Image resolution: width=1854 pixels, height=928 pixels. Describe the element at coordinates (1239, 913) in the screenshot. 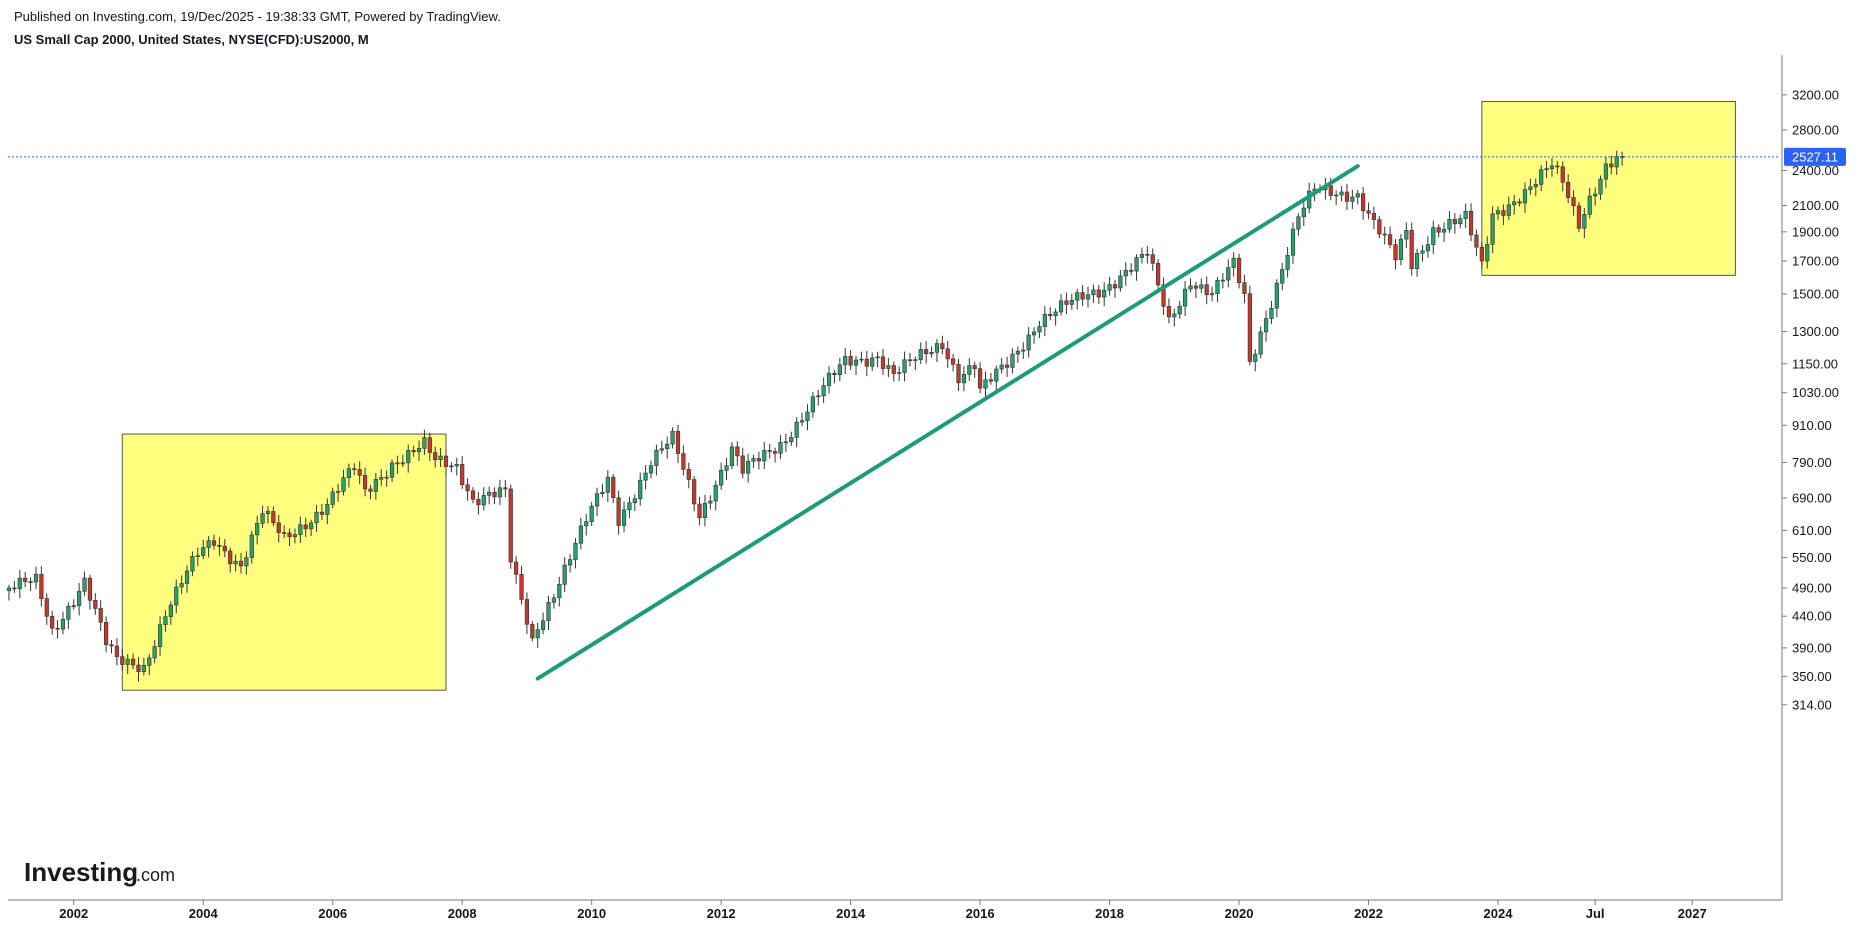

I see `x-tick-label: 2020` at that location.